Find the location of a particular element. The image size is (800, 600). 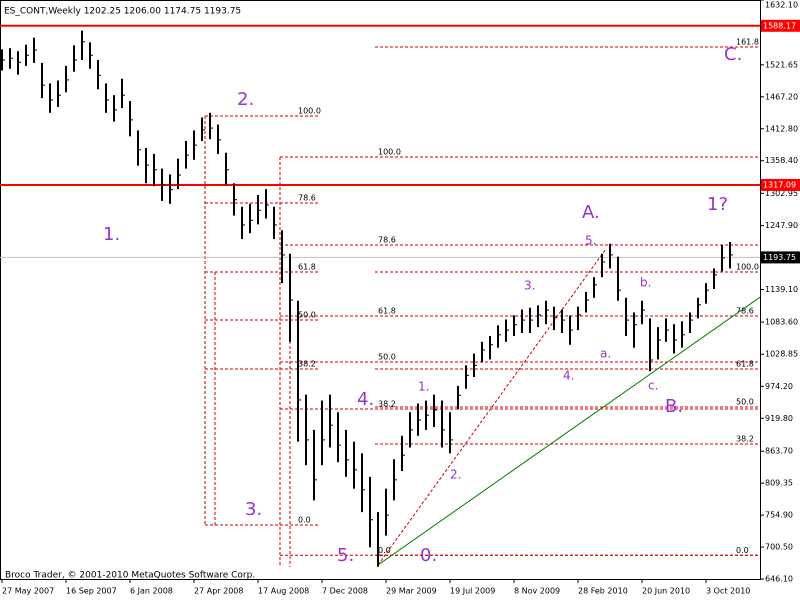

wave-label: 0. is located at coordinates (428, 555).